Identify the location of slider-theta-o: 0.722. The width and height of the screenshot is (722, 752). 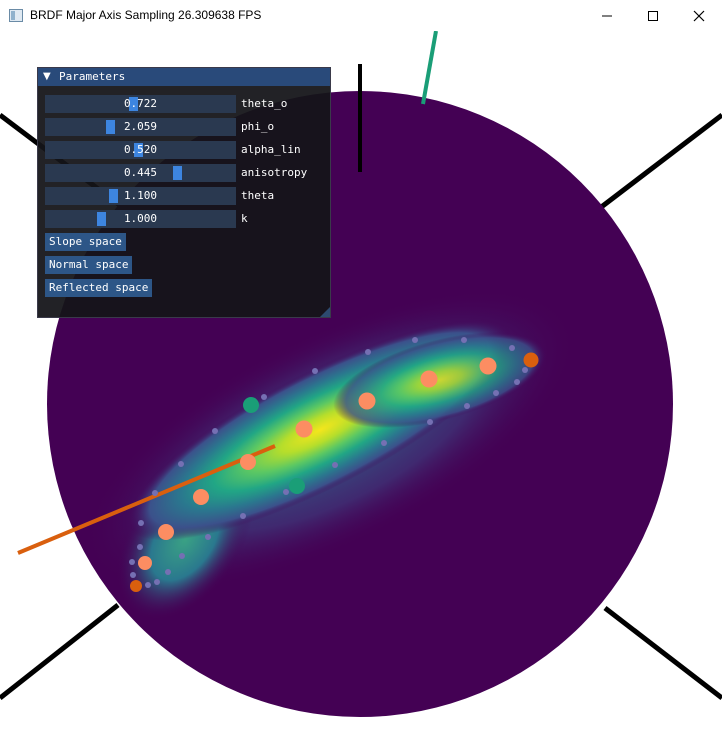
(140, 104).